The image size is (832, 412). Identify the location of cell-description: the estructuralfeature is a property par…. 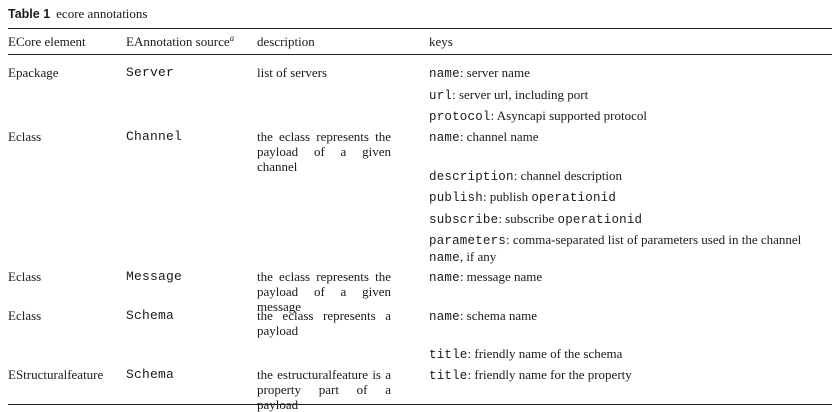
(324, 389).